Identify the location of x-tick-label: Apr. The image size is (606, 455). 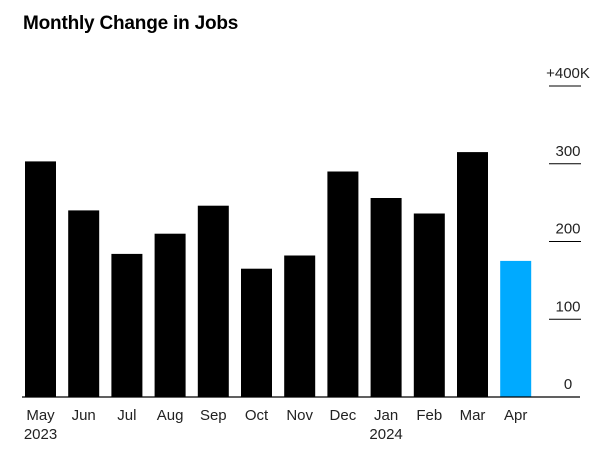
(515, 415).